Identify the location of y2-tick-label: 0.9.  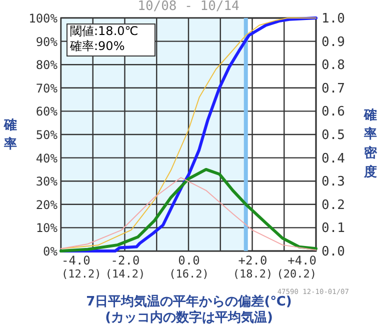
(333, 42).